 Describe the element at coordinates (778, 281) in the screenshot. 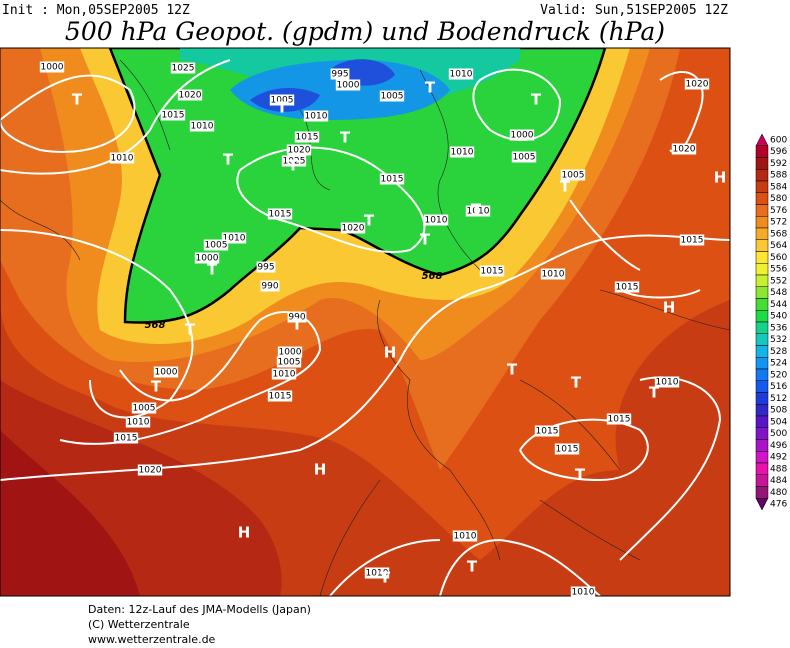

I see `legend-label: 552` at that location.